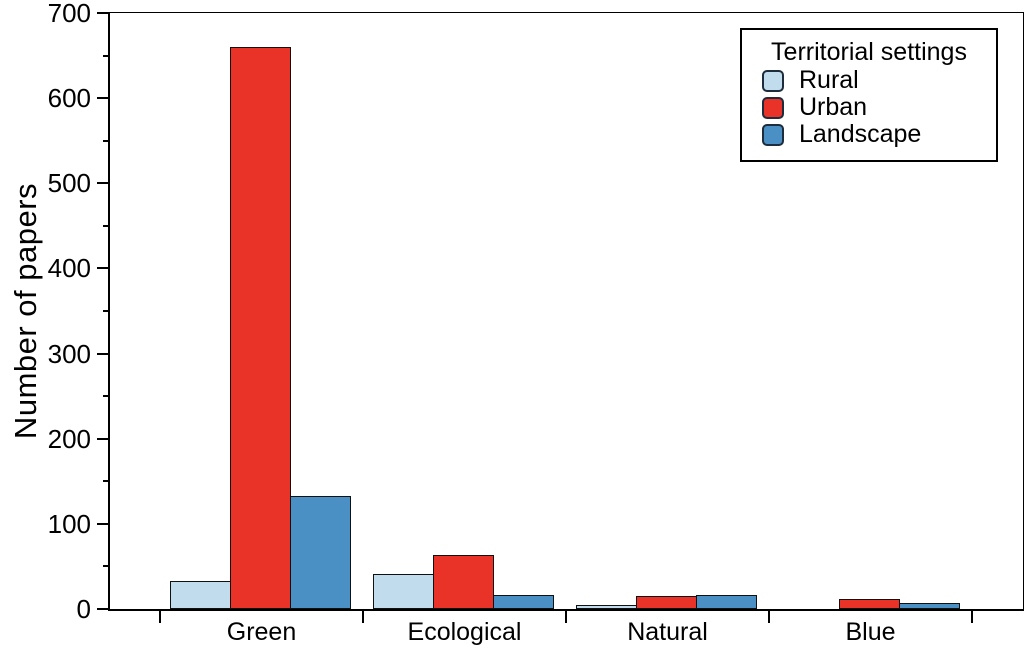  I want to click on bar-urban-ecological, so click(463, 582).